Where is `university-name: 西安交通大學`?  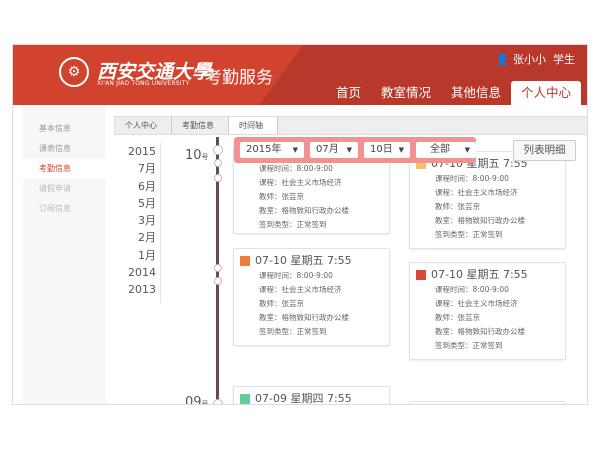 university-name: 西安交通大學 is located at coordinates (154, 72).